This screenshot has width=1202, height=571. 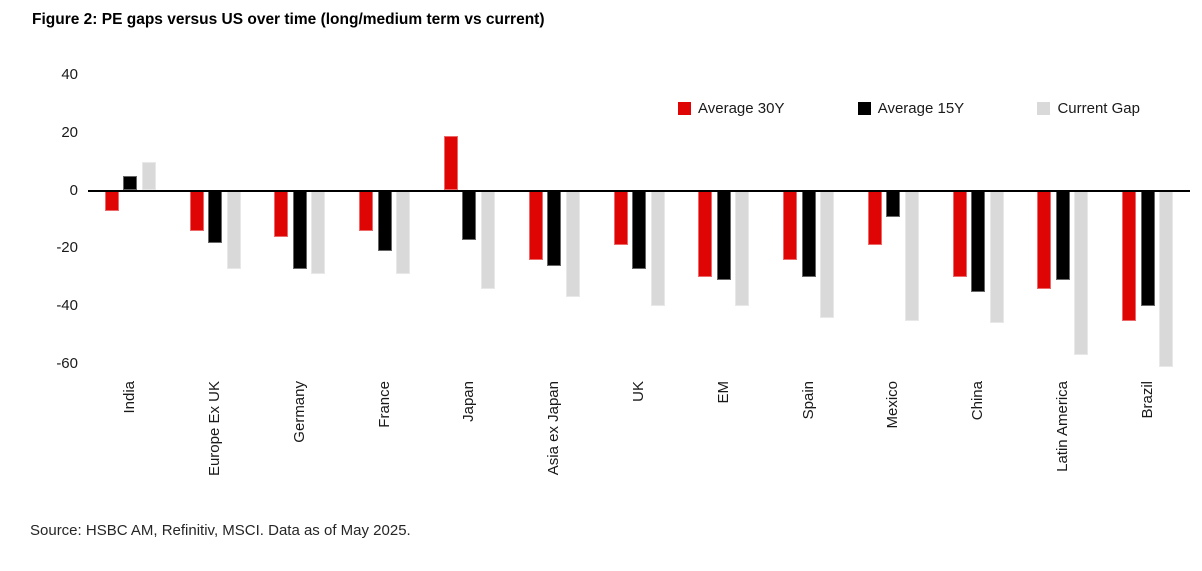 What do you see at coordinates (215, 429) in the screenshot?
I see `x-axis-label-text: Europe Ex UK` at bounding box center [215, 429].